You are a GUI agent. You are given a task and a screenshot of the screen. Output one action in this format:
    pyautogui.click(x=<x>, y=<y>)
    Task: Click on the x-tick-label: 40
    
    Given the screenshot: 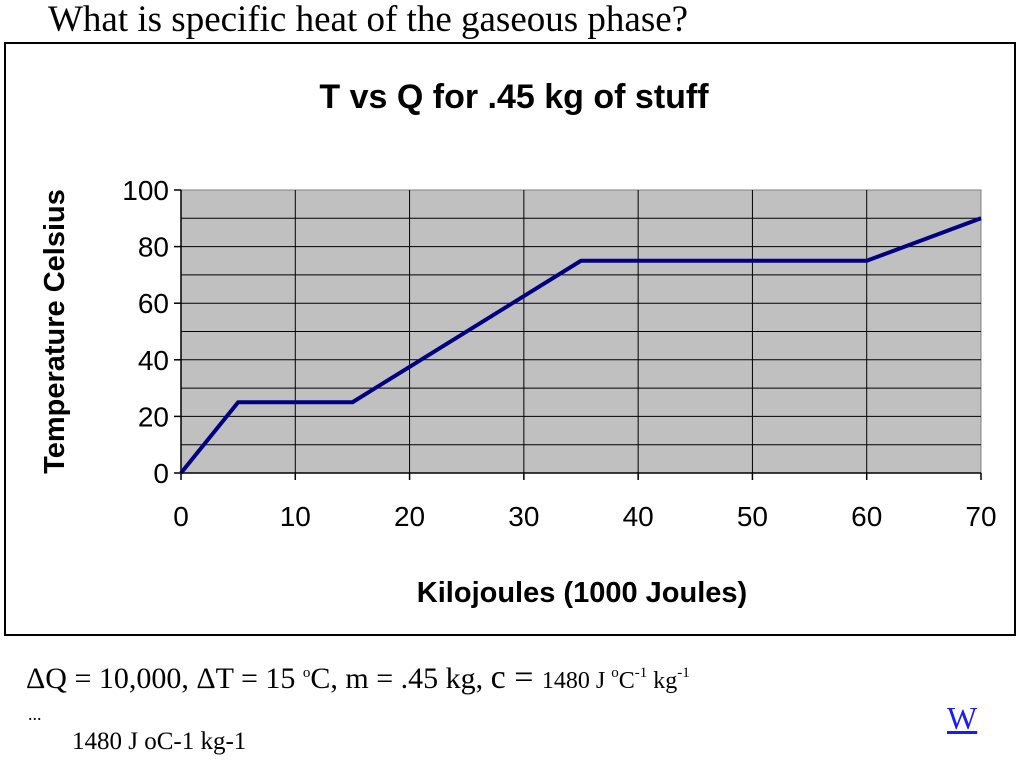 What is the action you would take?
    pyautogui.click(x=638, y=516)
    